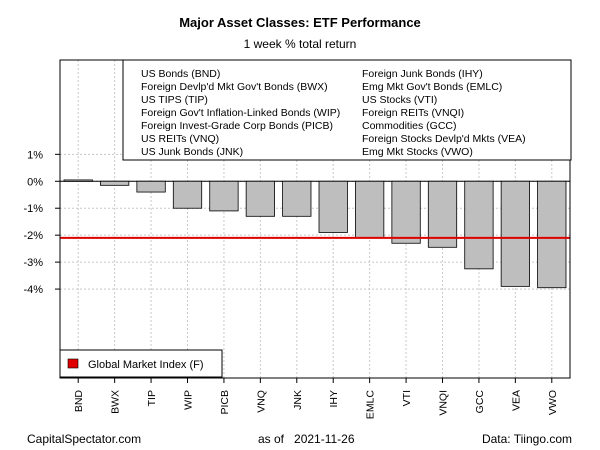 This screenshot has height=450, width=600. Describe the element at coordinates (146, 365) in the screenshot. I see `index-legend-label: Global Market Index (F)` at that location.